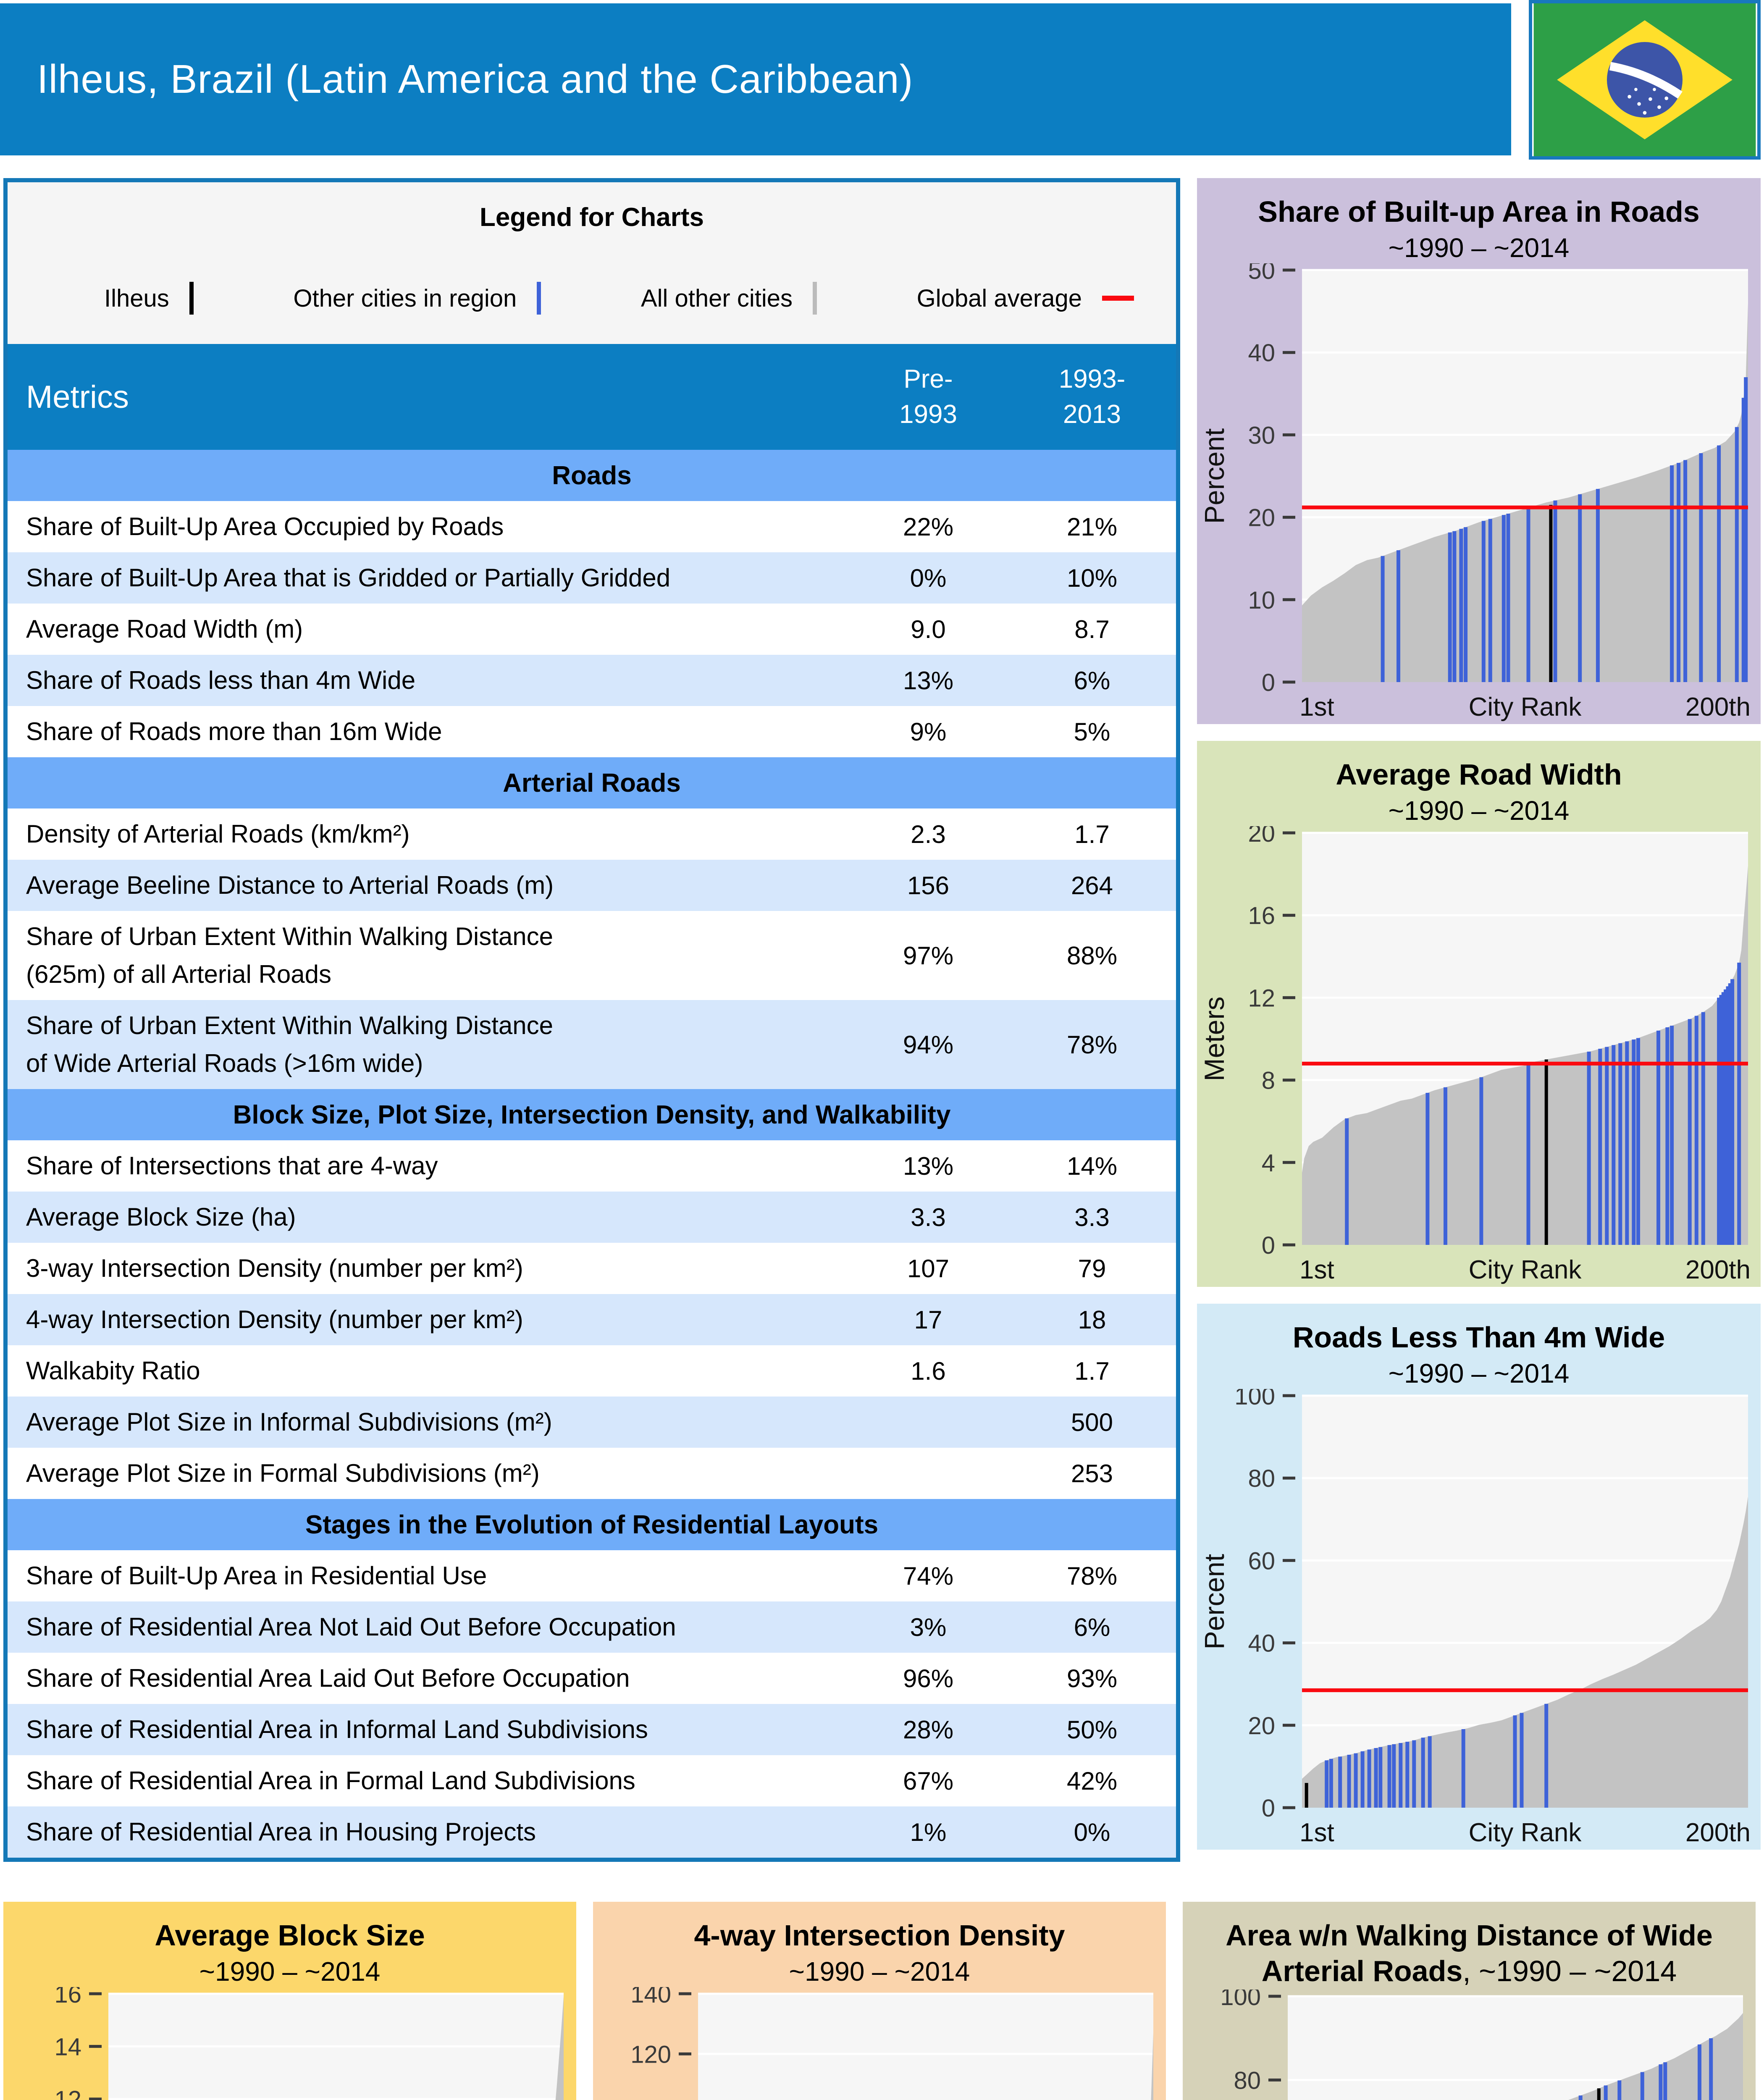  Describe the element at coordinates (928, 1832) in the screenshot. I see `pre-1993-value: 1%` at that location.